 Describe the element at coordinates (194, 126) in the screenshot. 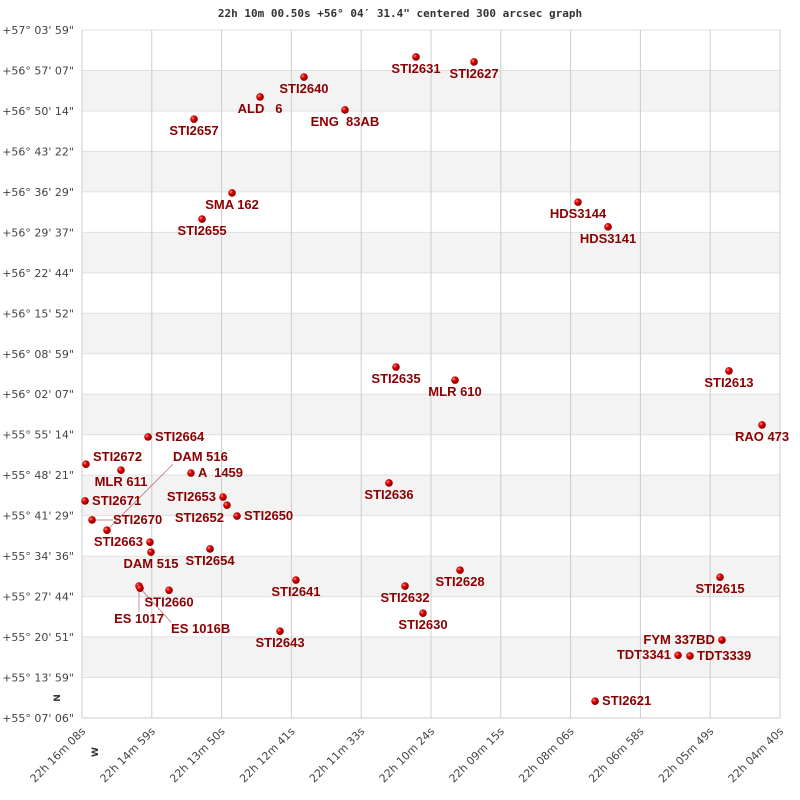

I see `star-marker: STI2657` at that location.